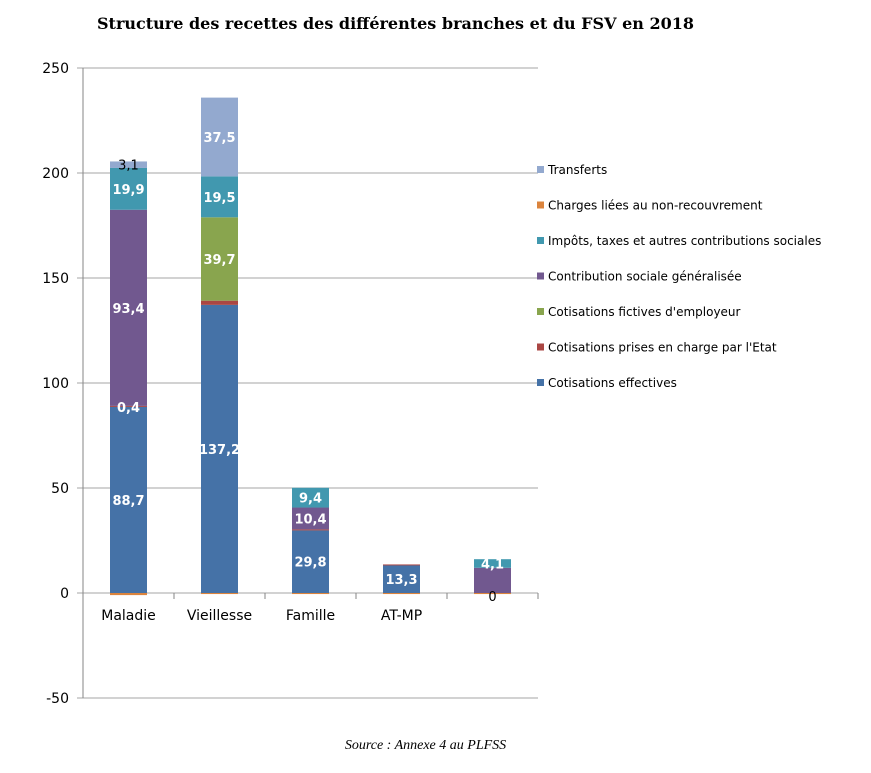 Image resolution: width=871 pixels, height=773 pixels. I want to click on x-tick-label: Maladie, so click(128, 616).